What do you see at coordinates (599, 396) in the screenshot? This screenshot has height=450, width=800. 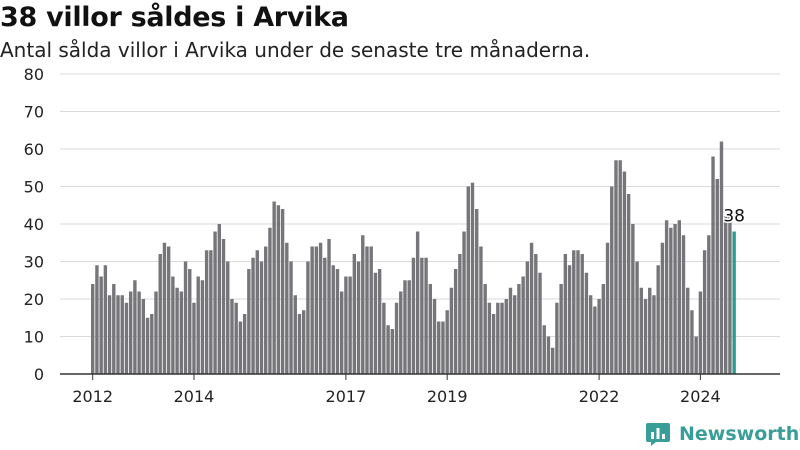 I see `x-tick-label: 2022` at bounding box center [599, 396].